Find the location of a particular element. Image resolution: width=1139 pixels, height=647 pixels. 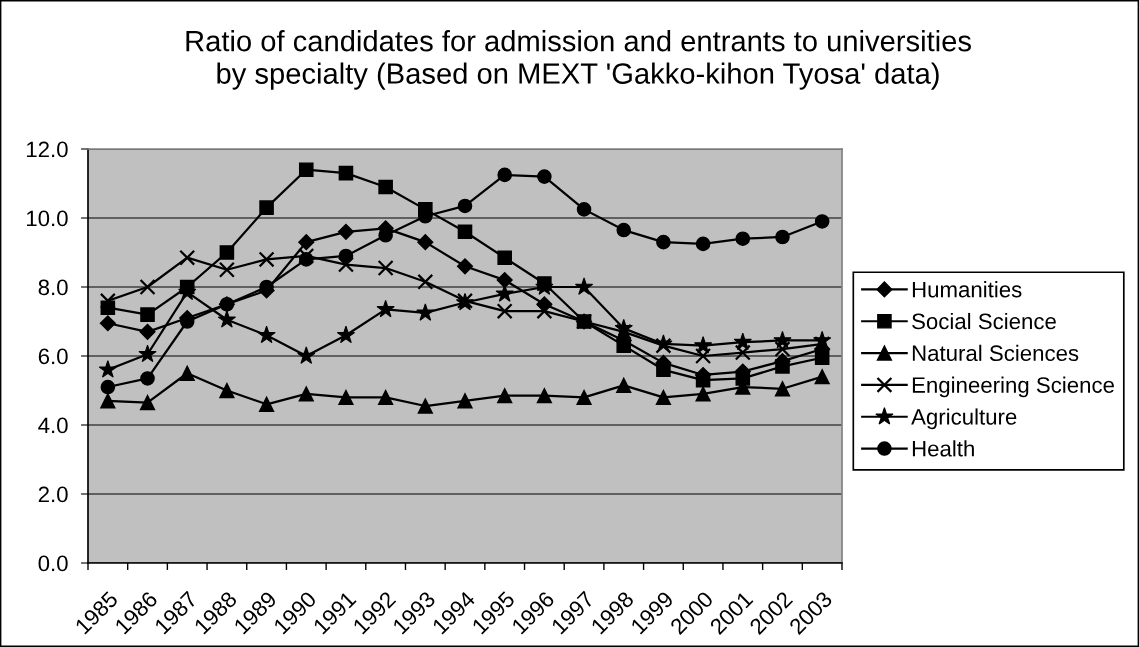

legend-label: Humanities is located at coordinates (967, 289).